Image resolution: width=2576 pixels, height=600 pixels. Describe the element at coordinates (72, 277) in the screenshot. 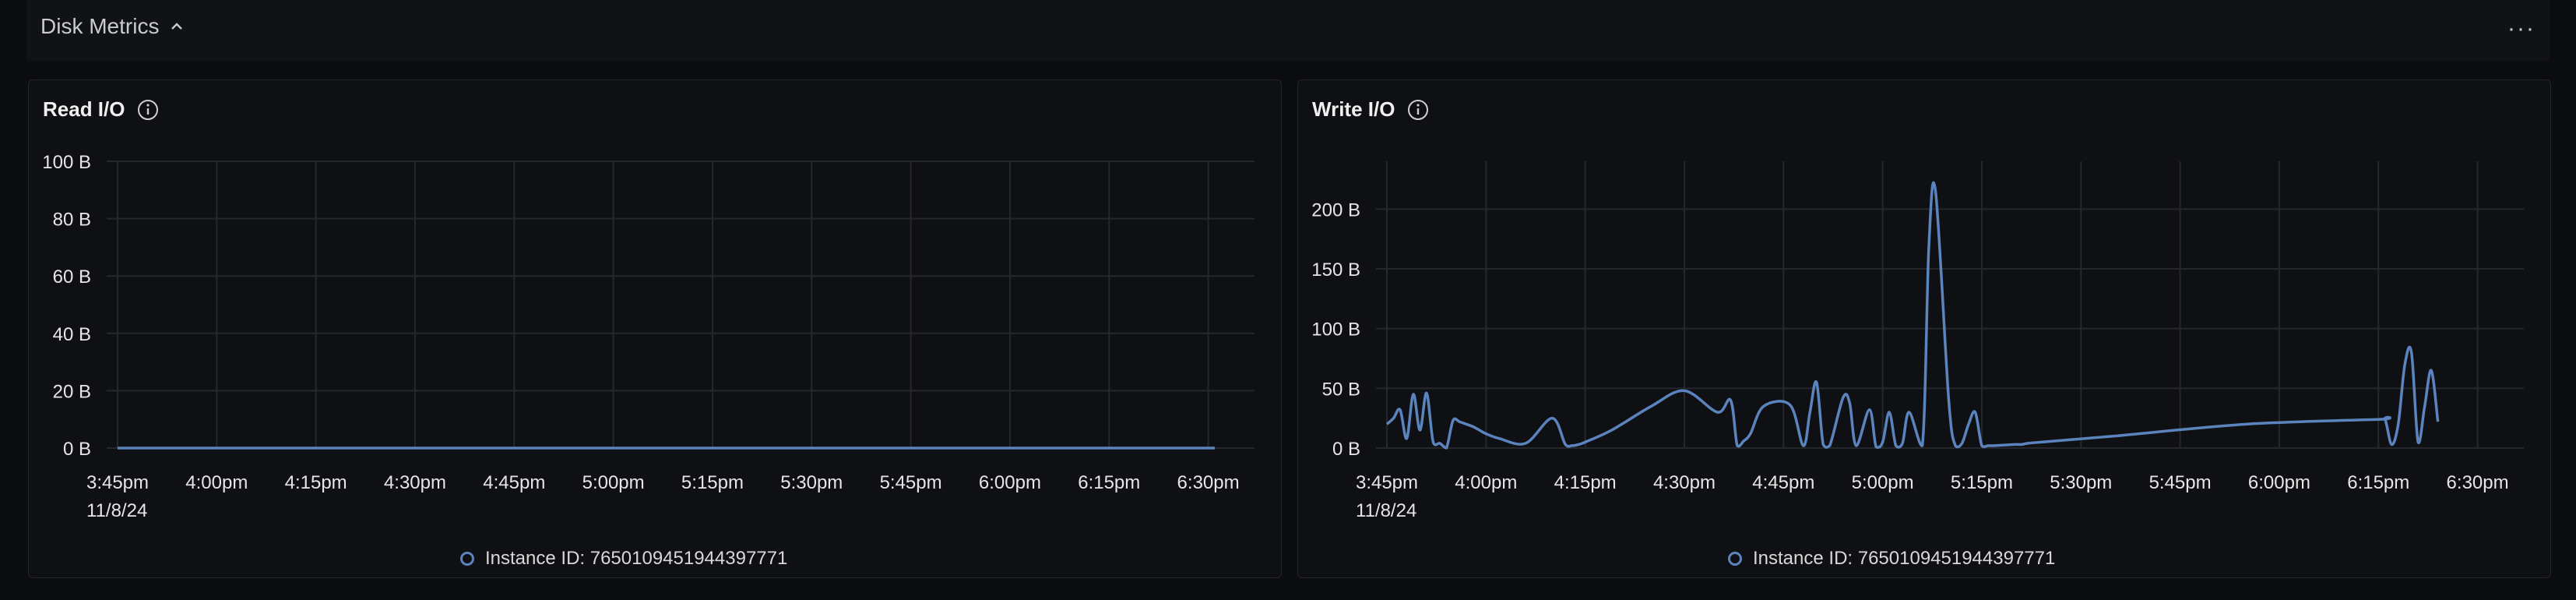

I see `y-tick-label: 60 B` at that location.